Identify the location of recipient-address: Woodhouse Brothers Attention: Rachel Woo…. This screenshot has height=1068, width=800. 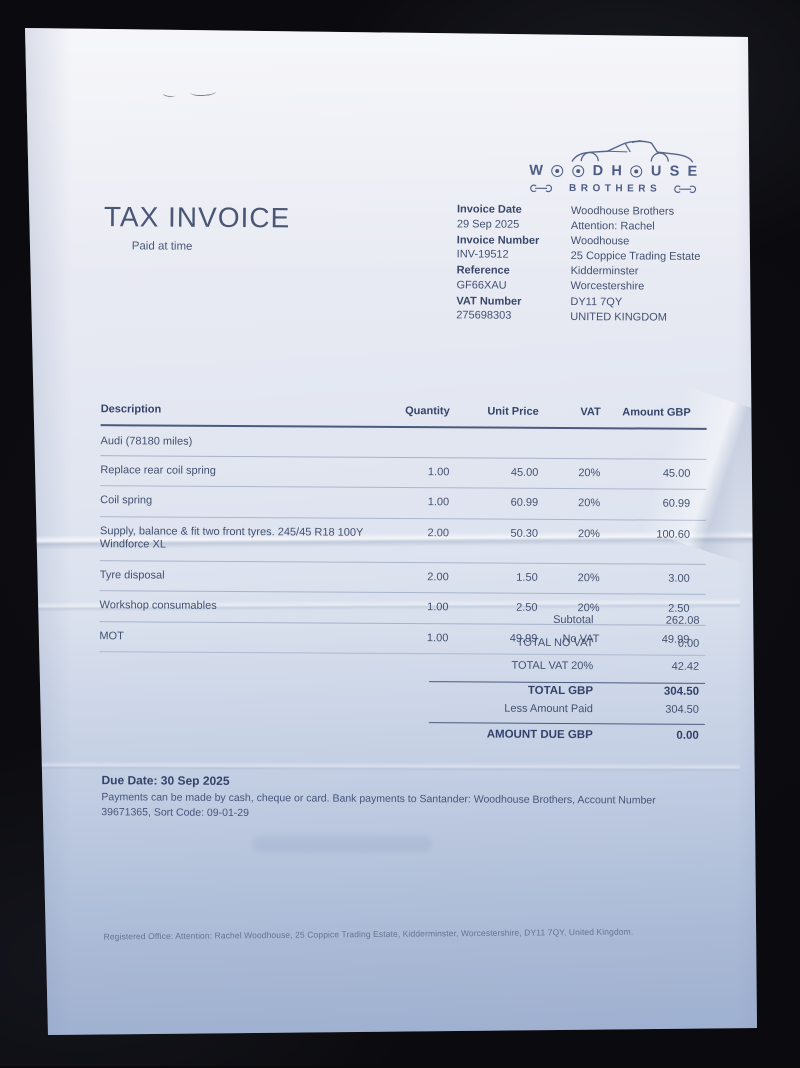
(645, 265).